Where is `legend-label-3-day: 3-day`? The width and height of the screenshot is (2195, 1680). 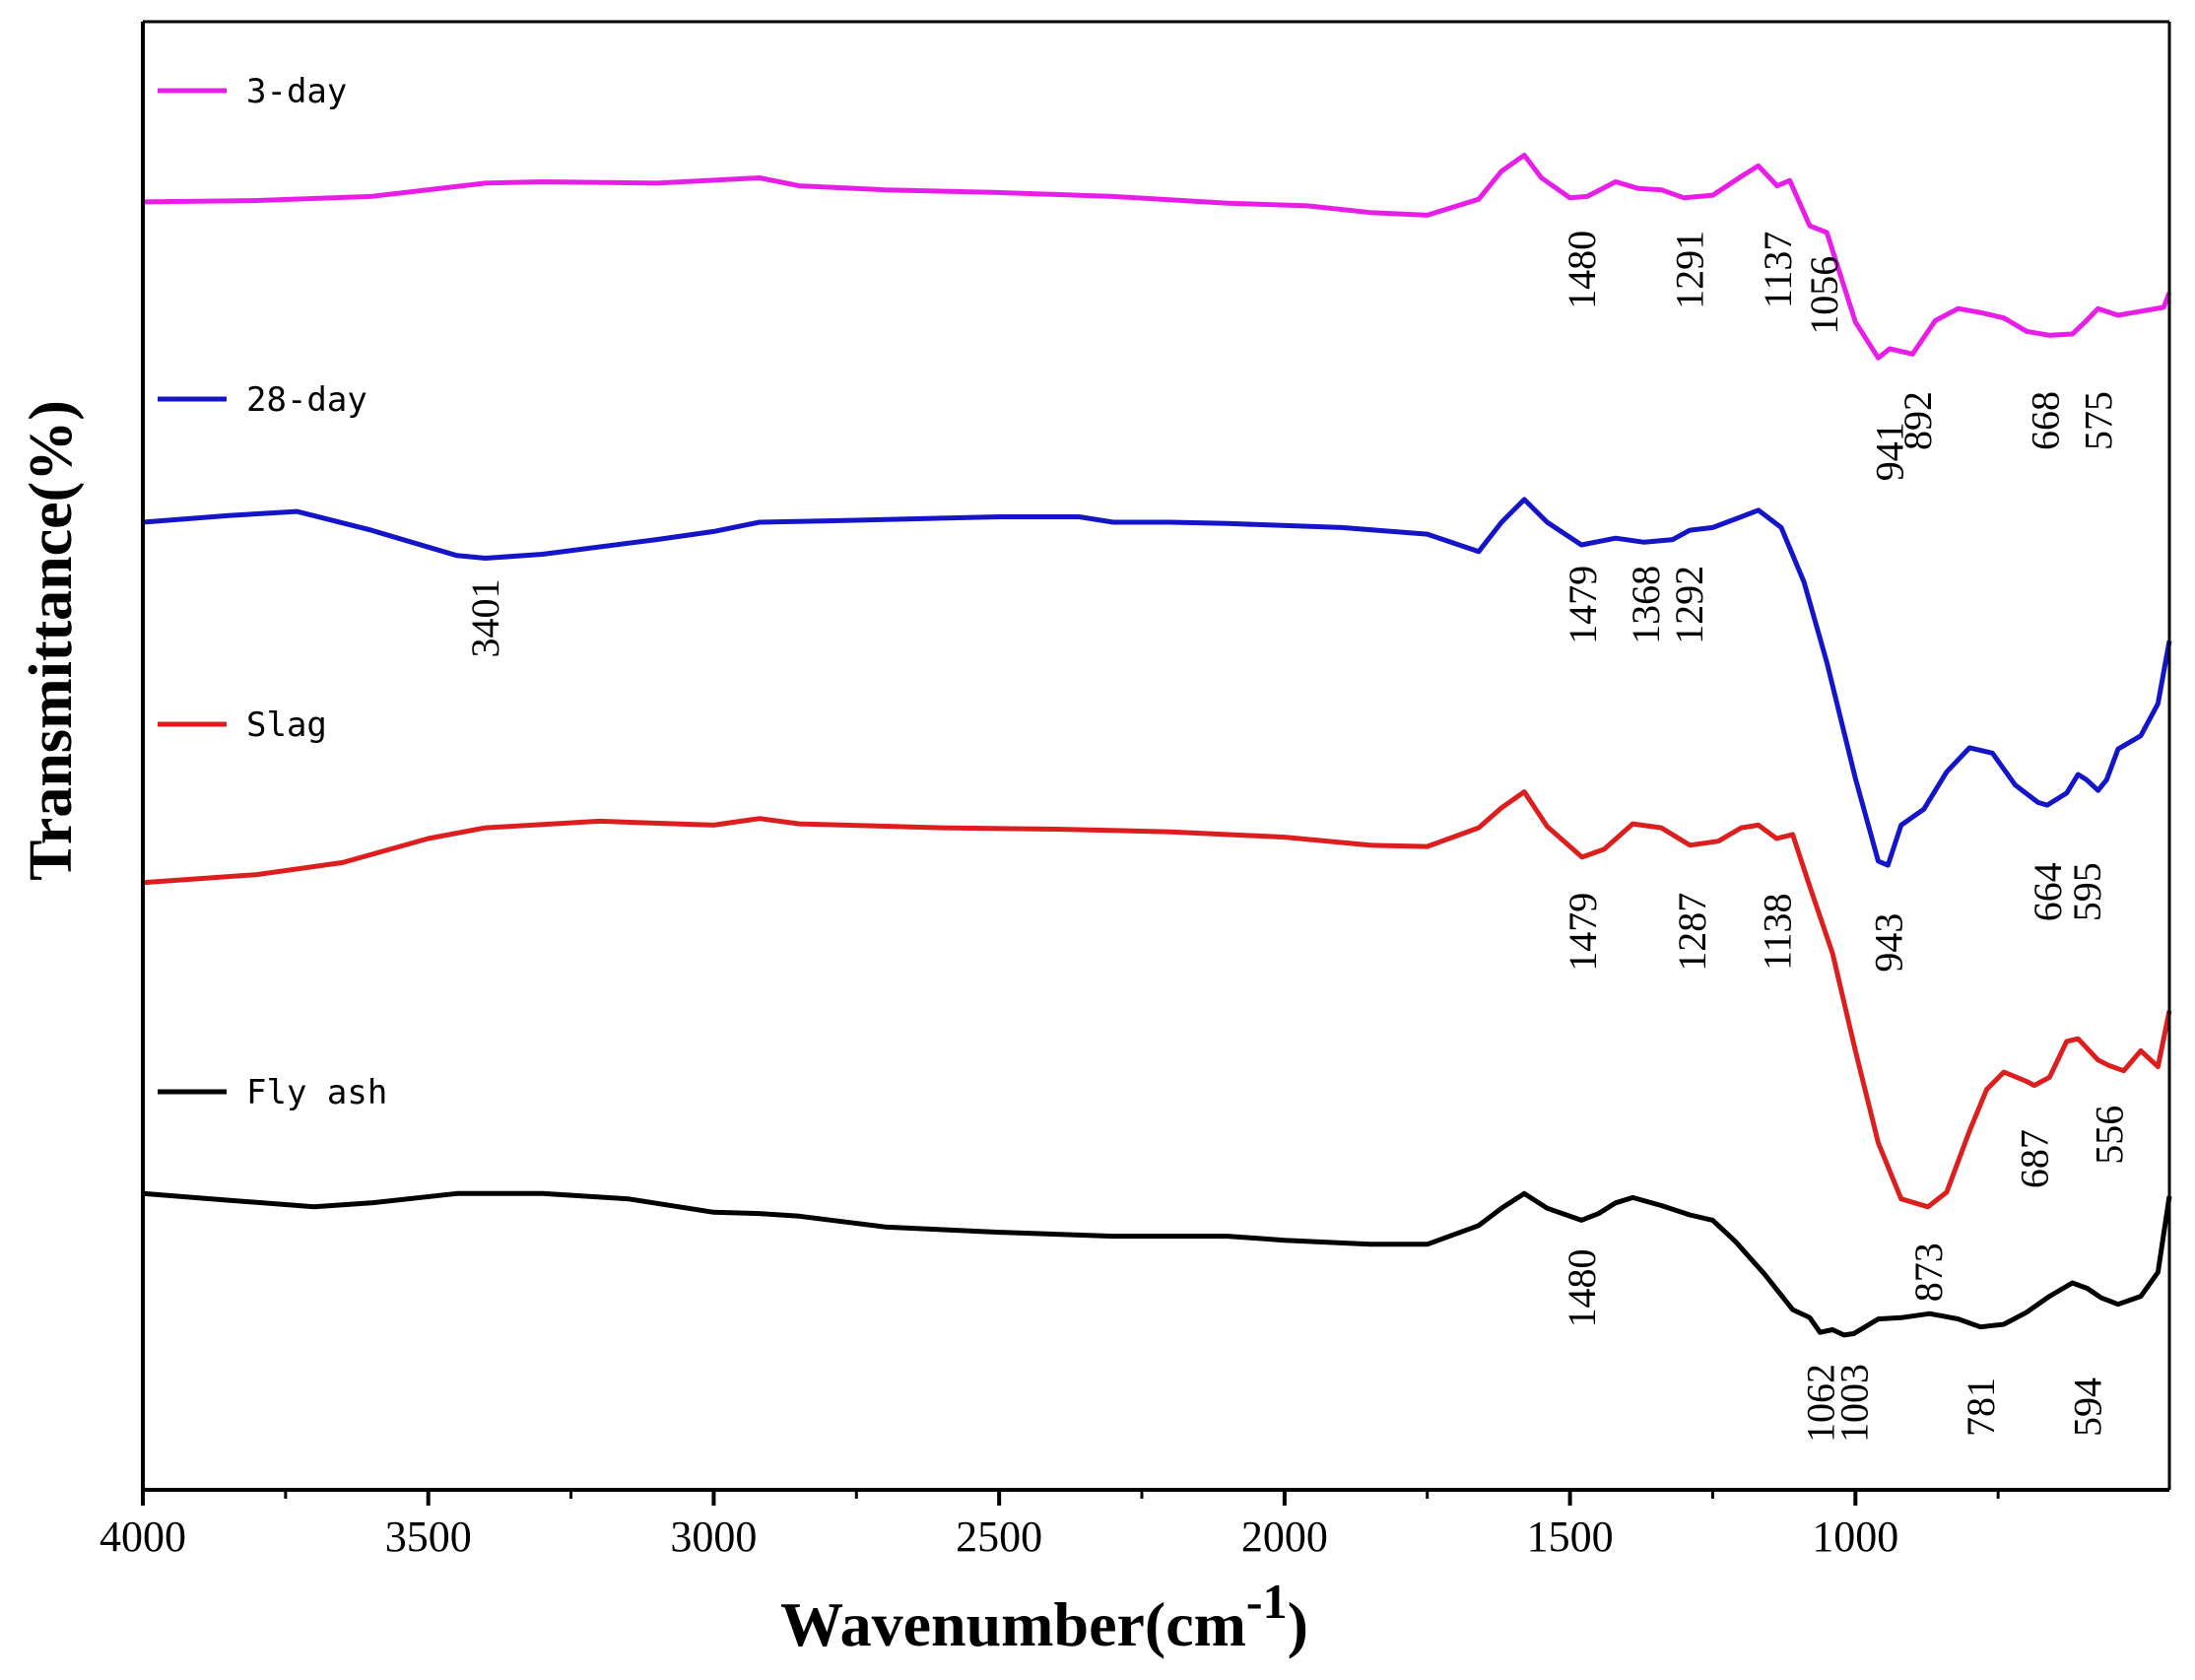
legend-label-3-day: 3-day is located at coordinates (296, 91).